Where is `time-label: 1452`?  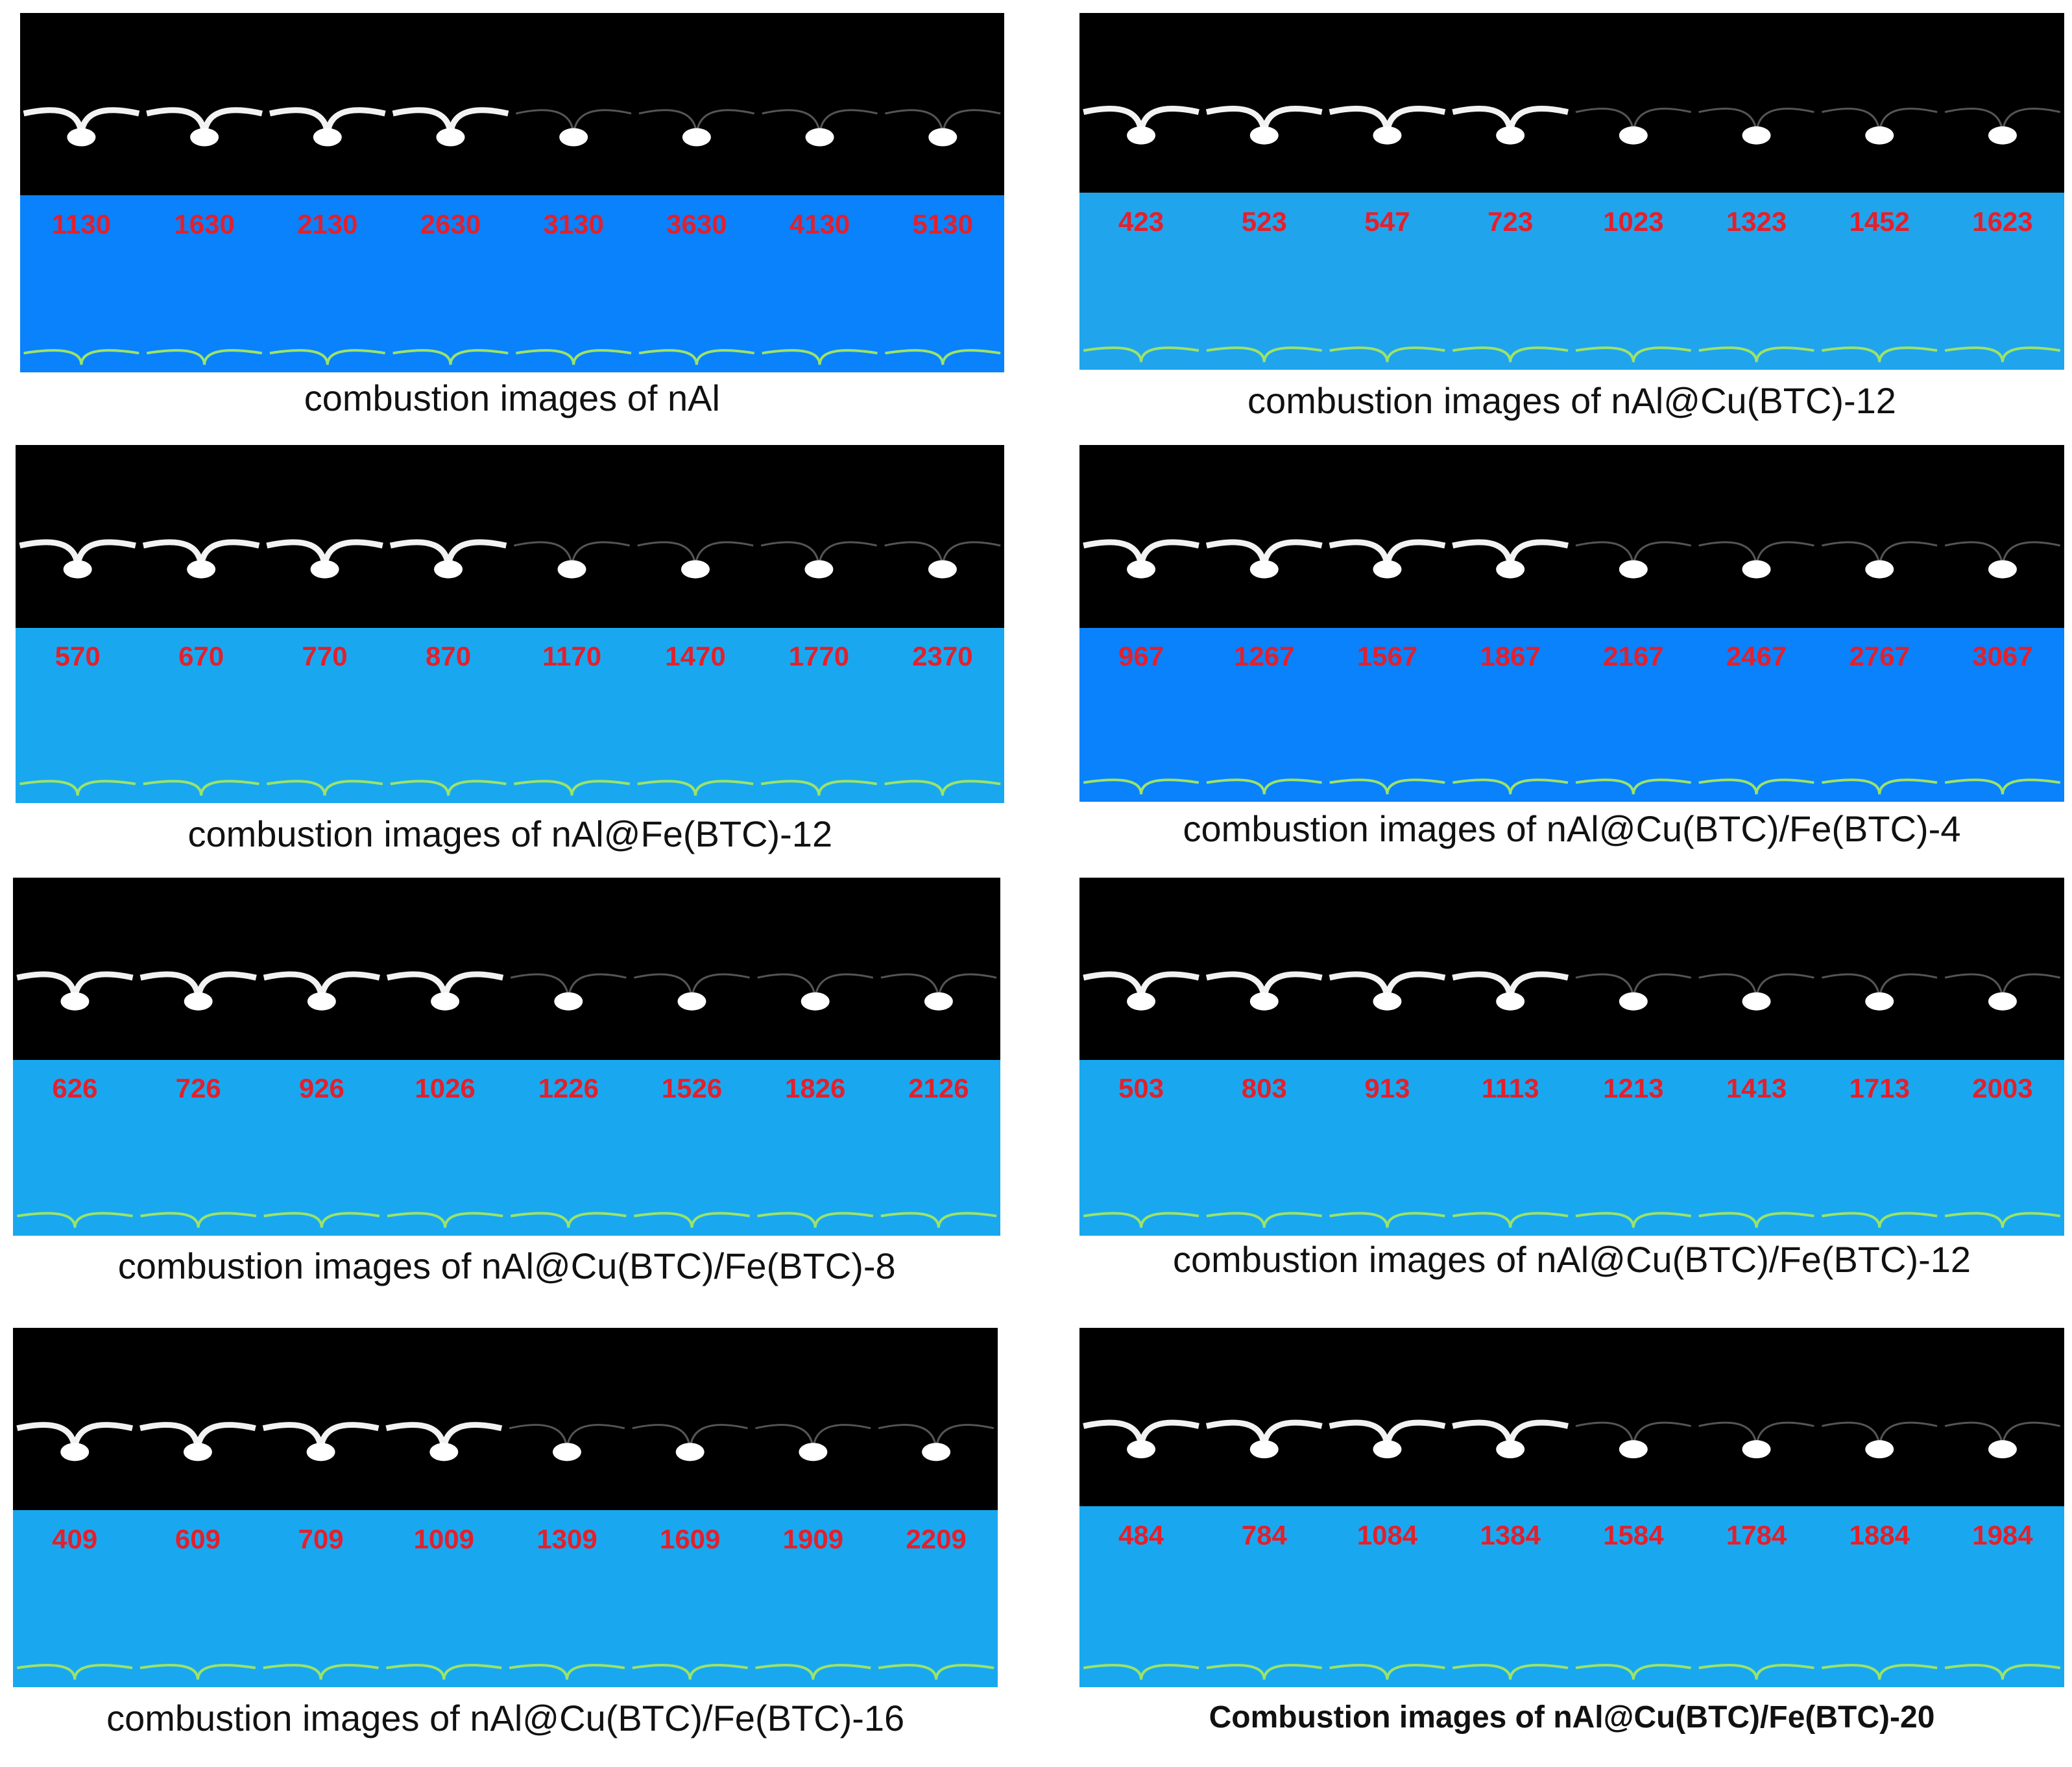
time-label: 1452 is located at coordinates (1879, 221).